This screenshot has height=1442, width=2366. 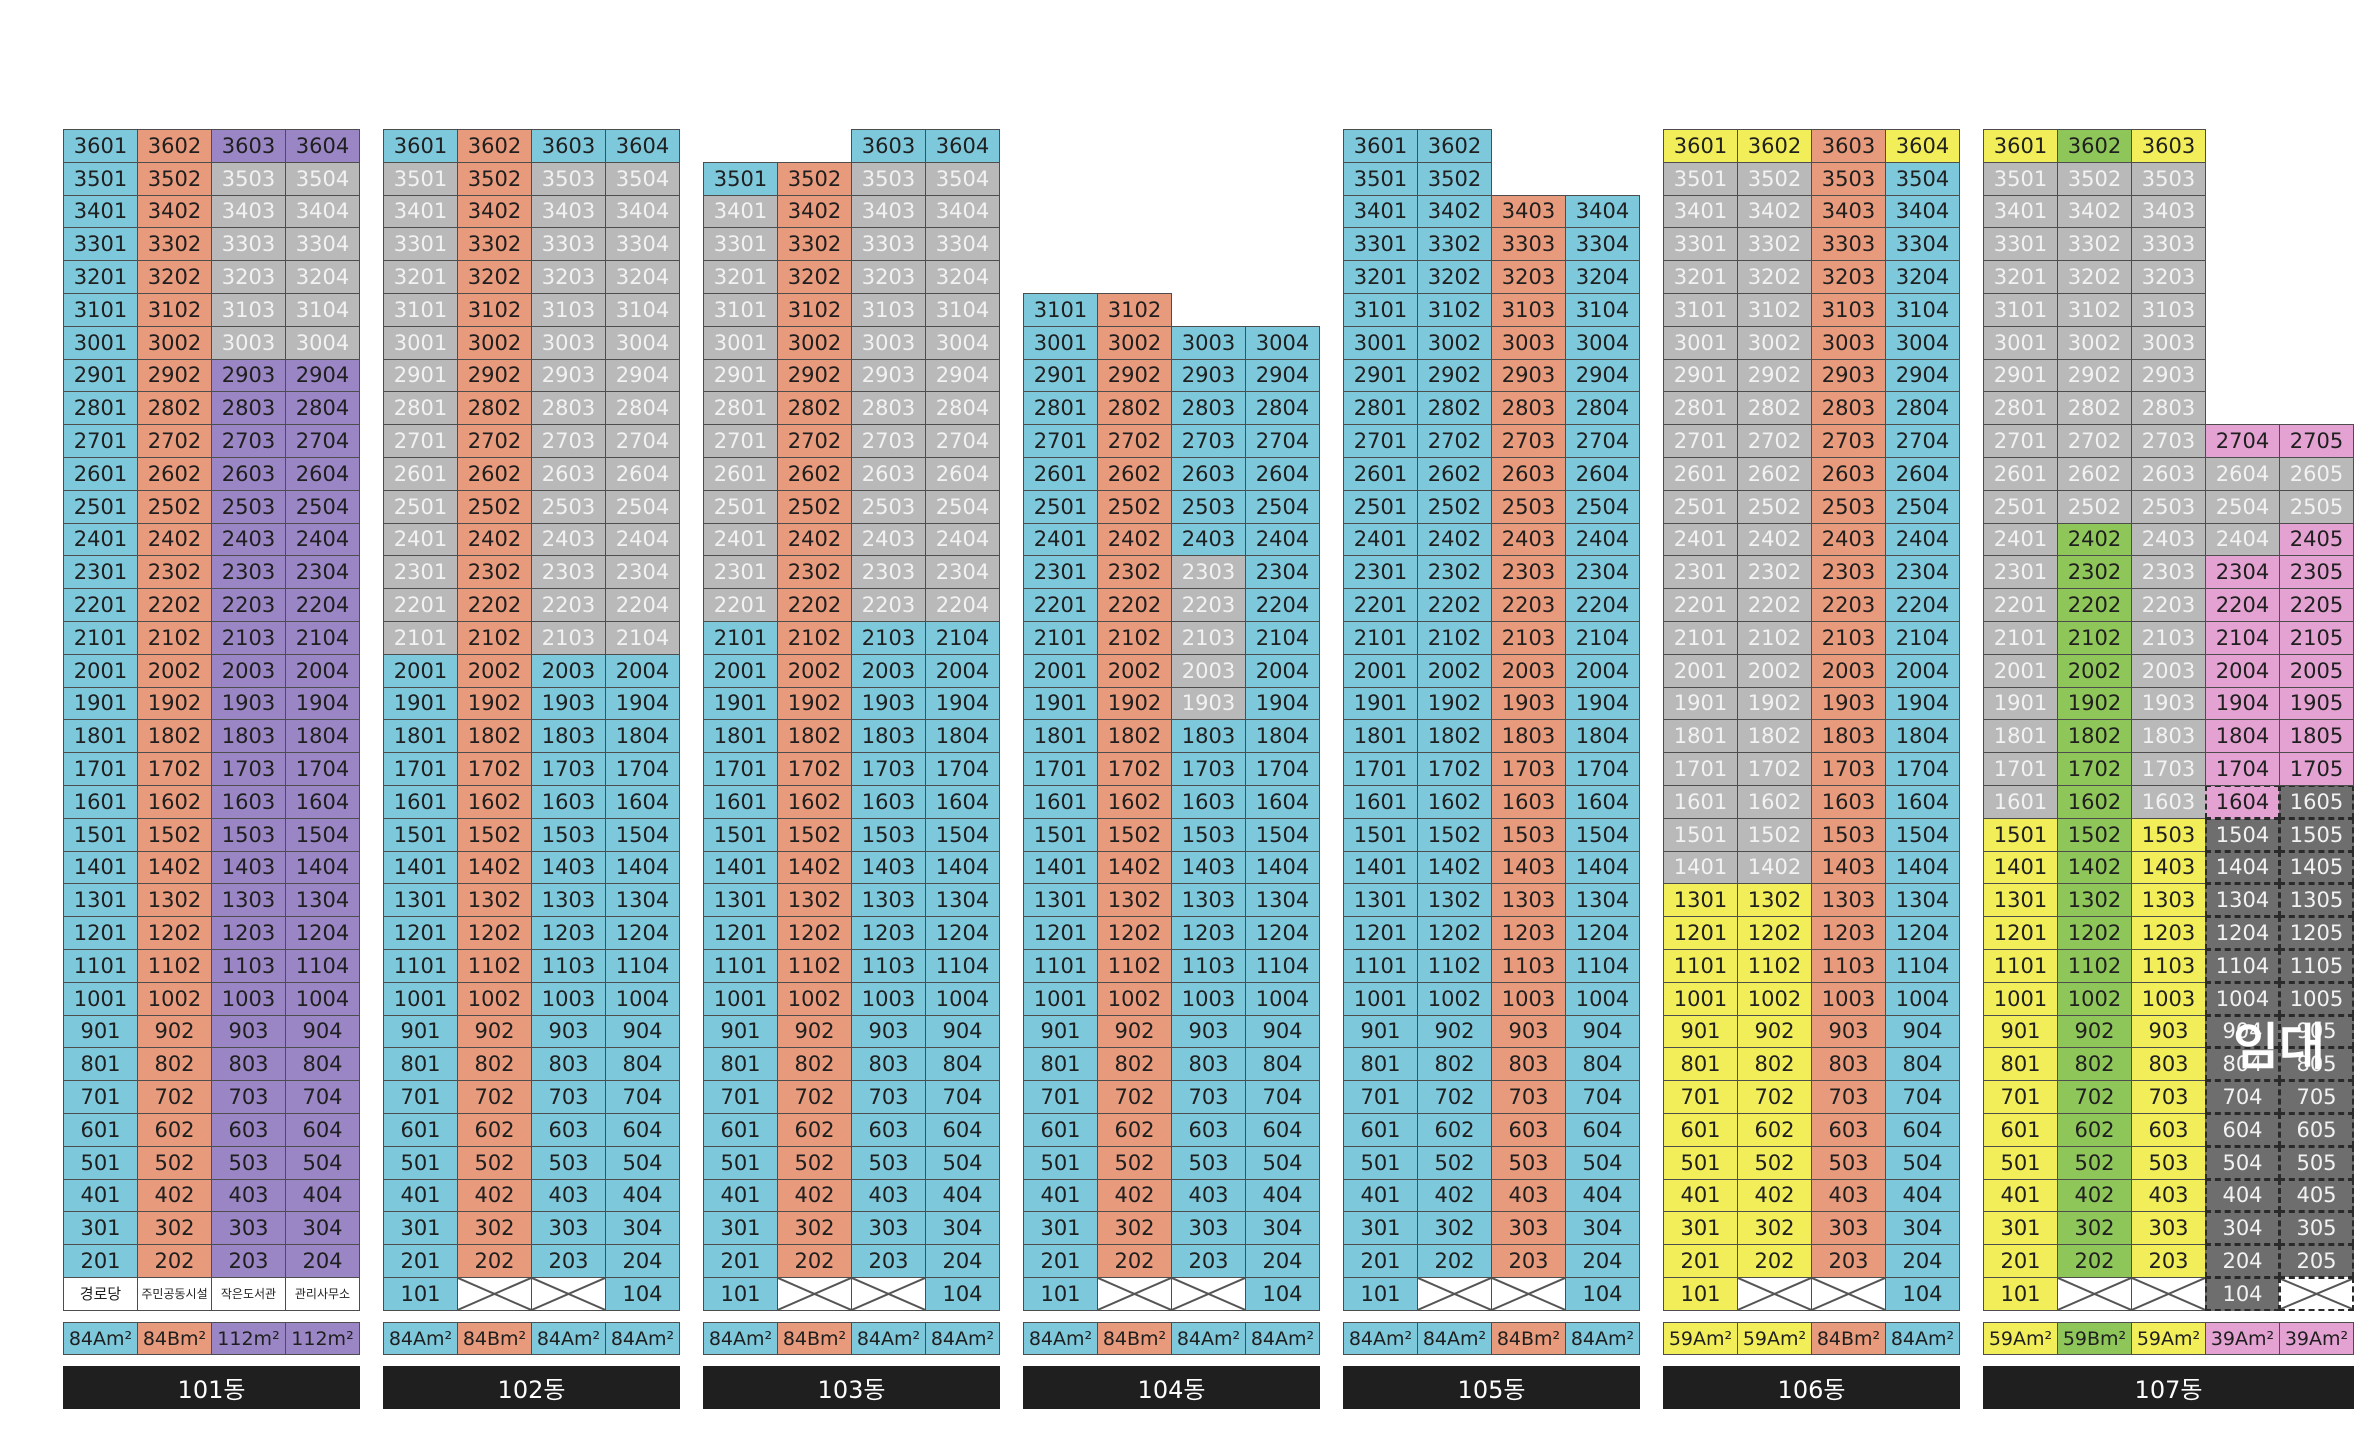 What do you see at coordinates (2316, 1064) in the screenshot?
I see `unit-cell: 805` at bounding box center [2316, 1064].